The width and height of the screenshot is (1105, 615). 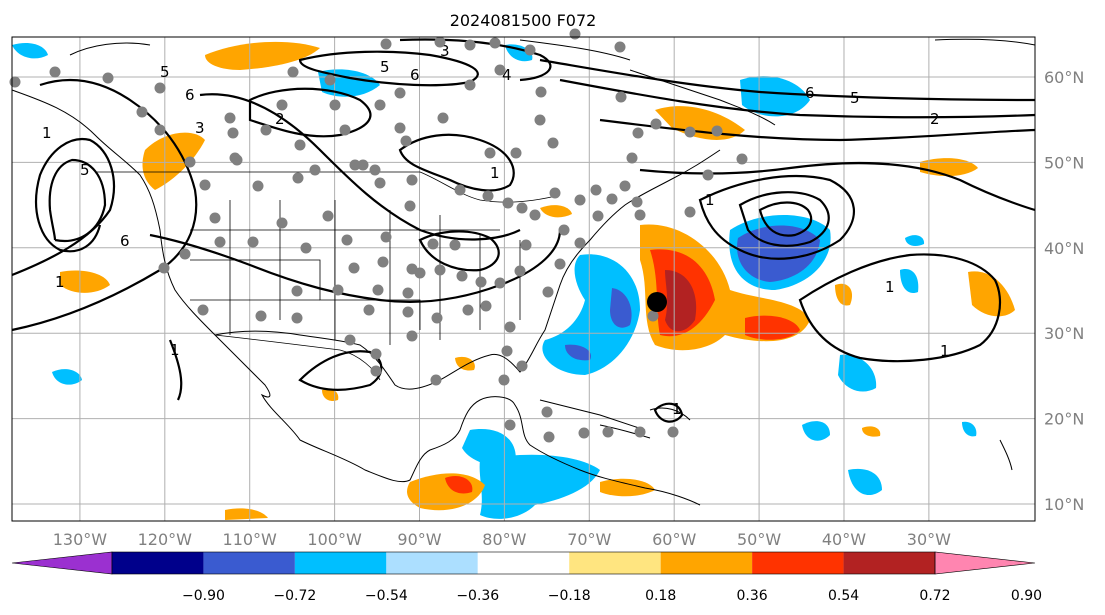 What do you see at coordinates (569, 596) in the screenshot?
I see `colorbar-tick-label: −0.18` at bounding box center [569, 596].